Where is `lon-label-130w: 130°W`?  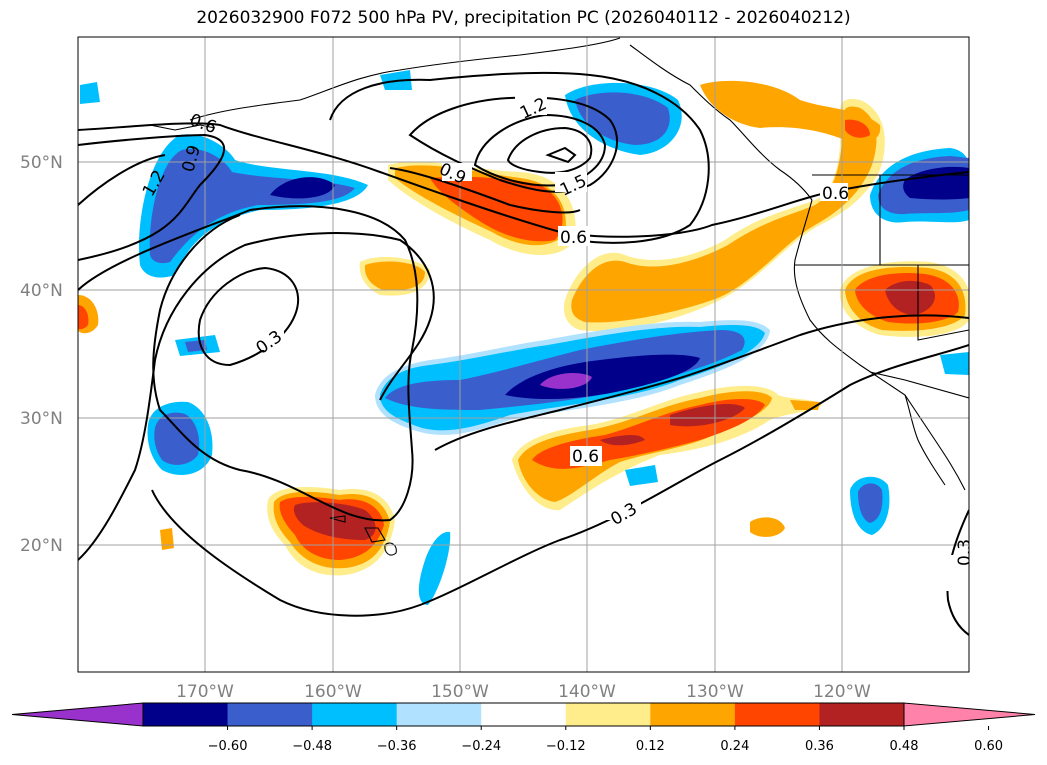 lon-label-130w: 130°W is located at coordinates (715, 692).